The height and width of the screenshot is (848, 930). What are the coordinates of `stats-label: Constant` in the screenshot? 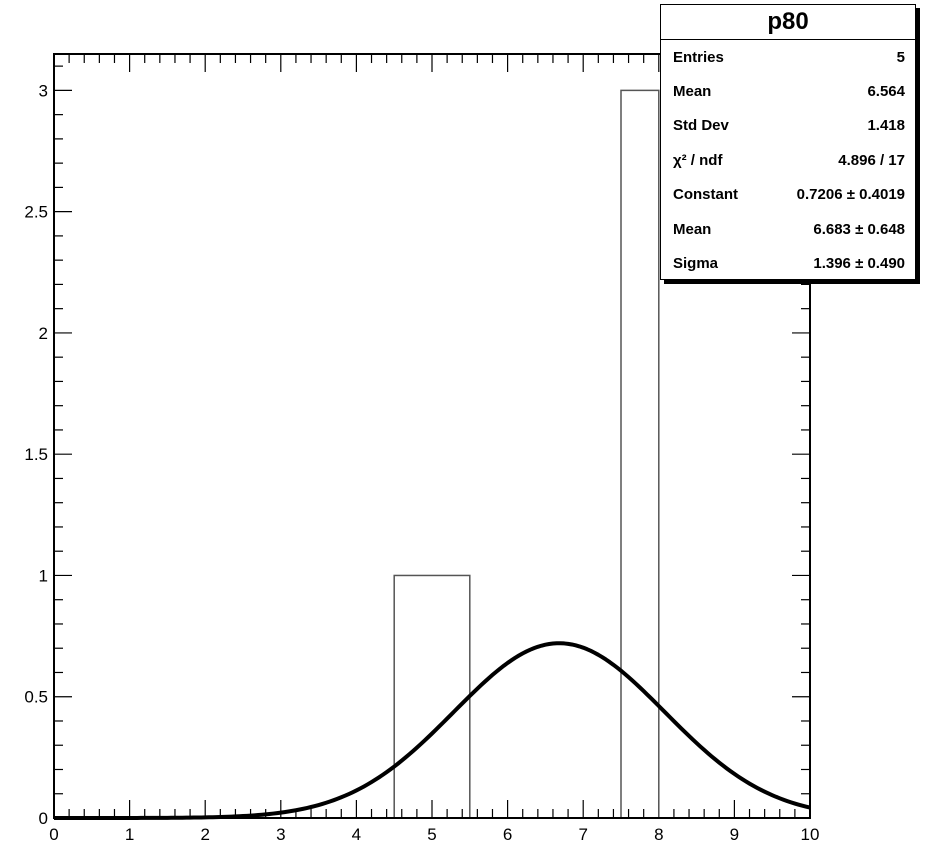 It's located at (705, 195).